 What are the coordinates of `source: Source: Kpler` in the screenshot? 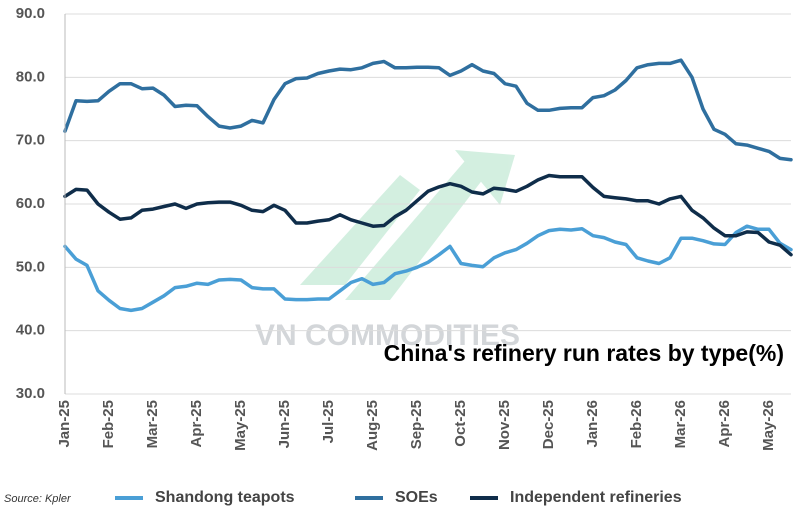 It's located at (38, 499).